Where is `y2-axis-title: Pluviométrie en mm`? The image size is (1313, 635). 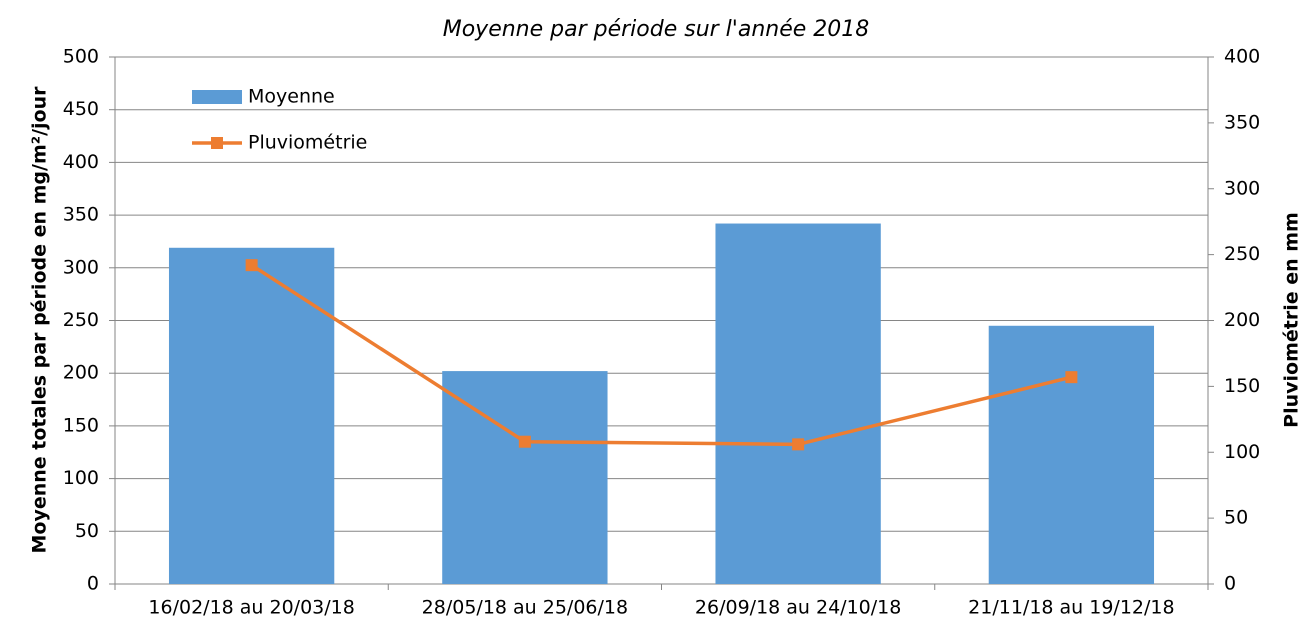 y2-axis-title: Pluviométrie en mm is located at coordinates (1292, 320).